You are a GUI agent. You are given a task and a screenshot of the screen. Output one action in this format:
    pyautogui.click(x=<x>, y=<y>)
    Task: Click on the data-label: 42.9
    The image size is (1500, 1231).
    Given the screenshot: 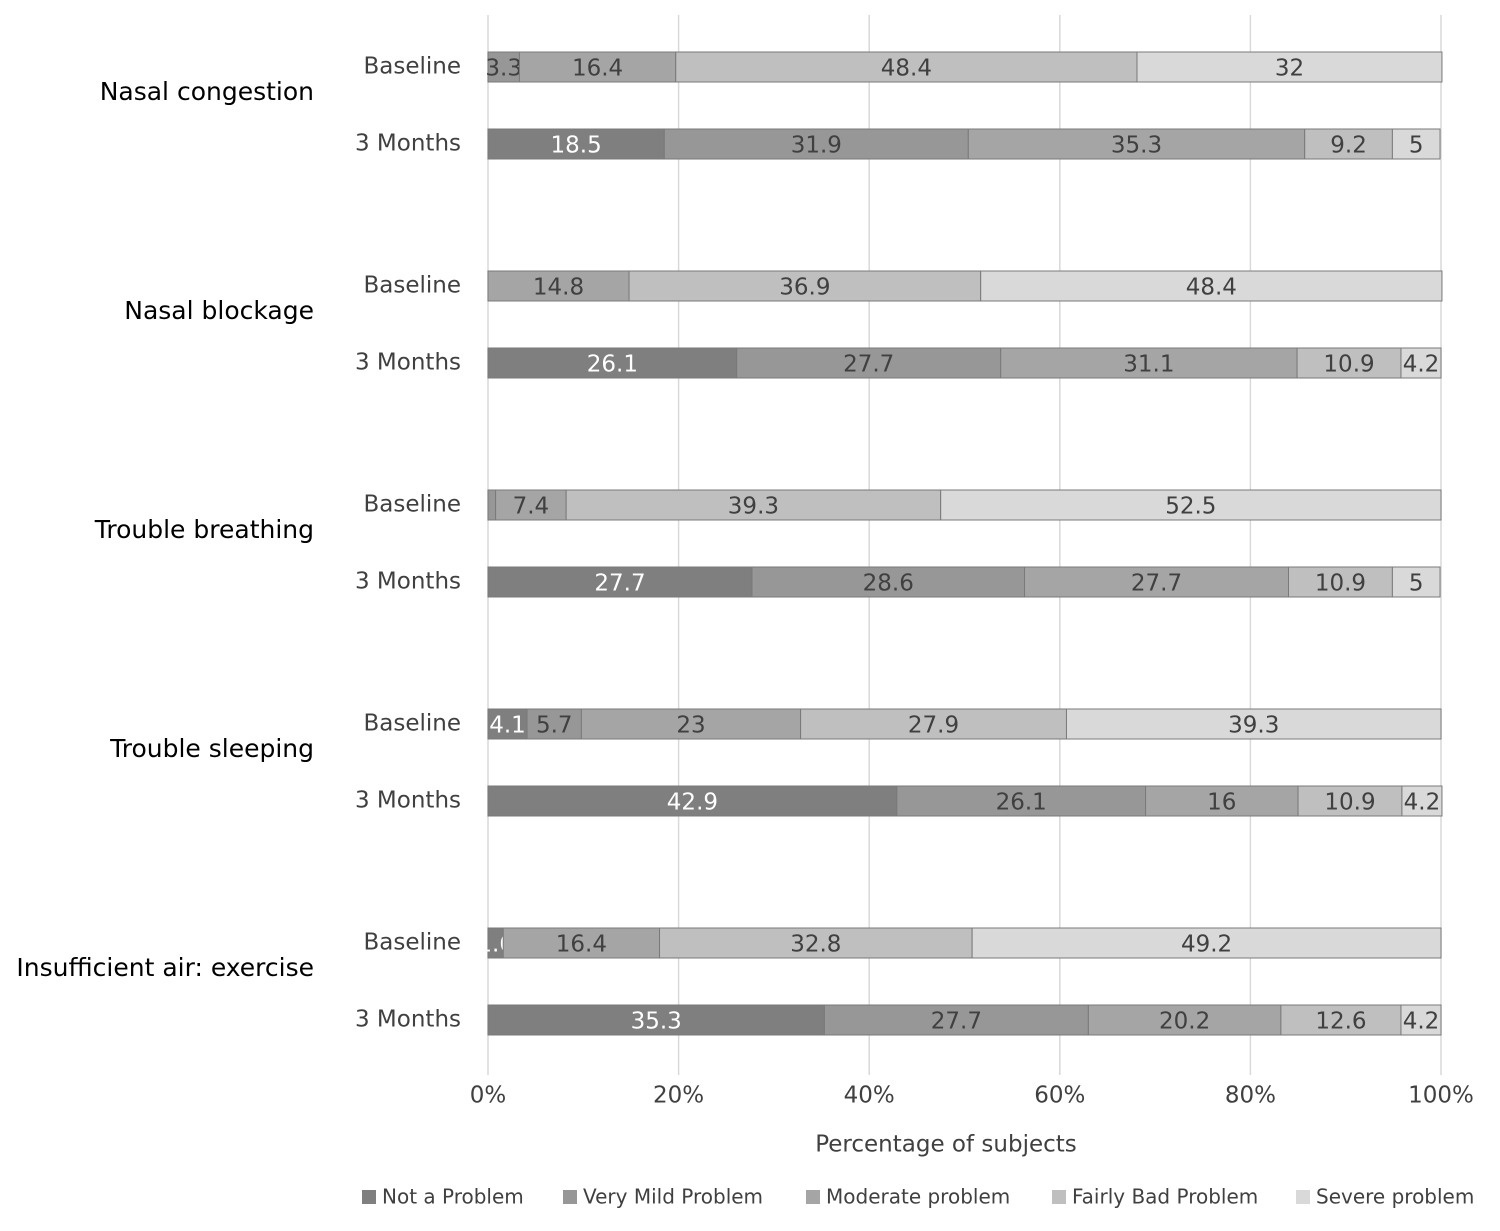 What is the action you would take?
    pyautogui.click(x=692, y=803)
    